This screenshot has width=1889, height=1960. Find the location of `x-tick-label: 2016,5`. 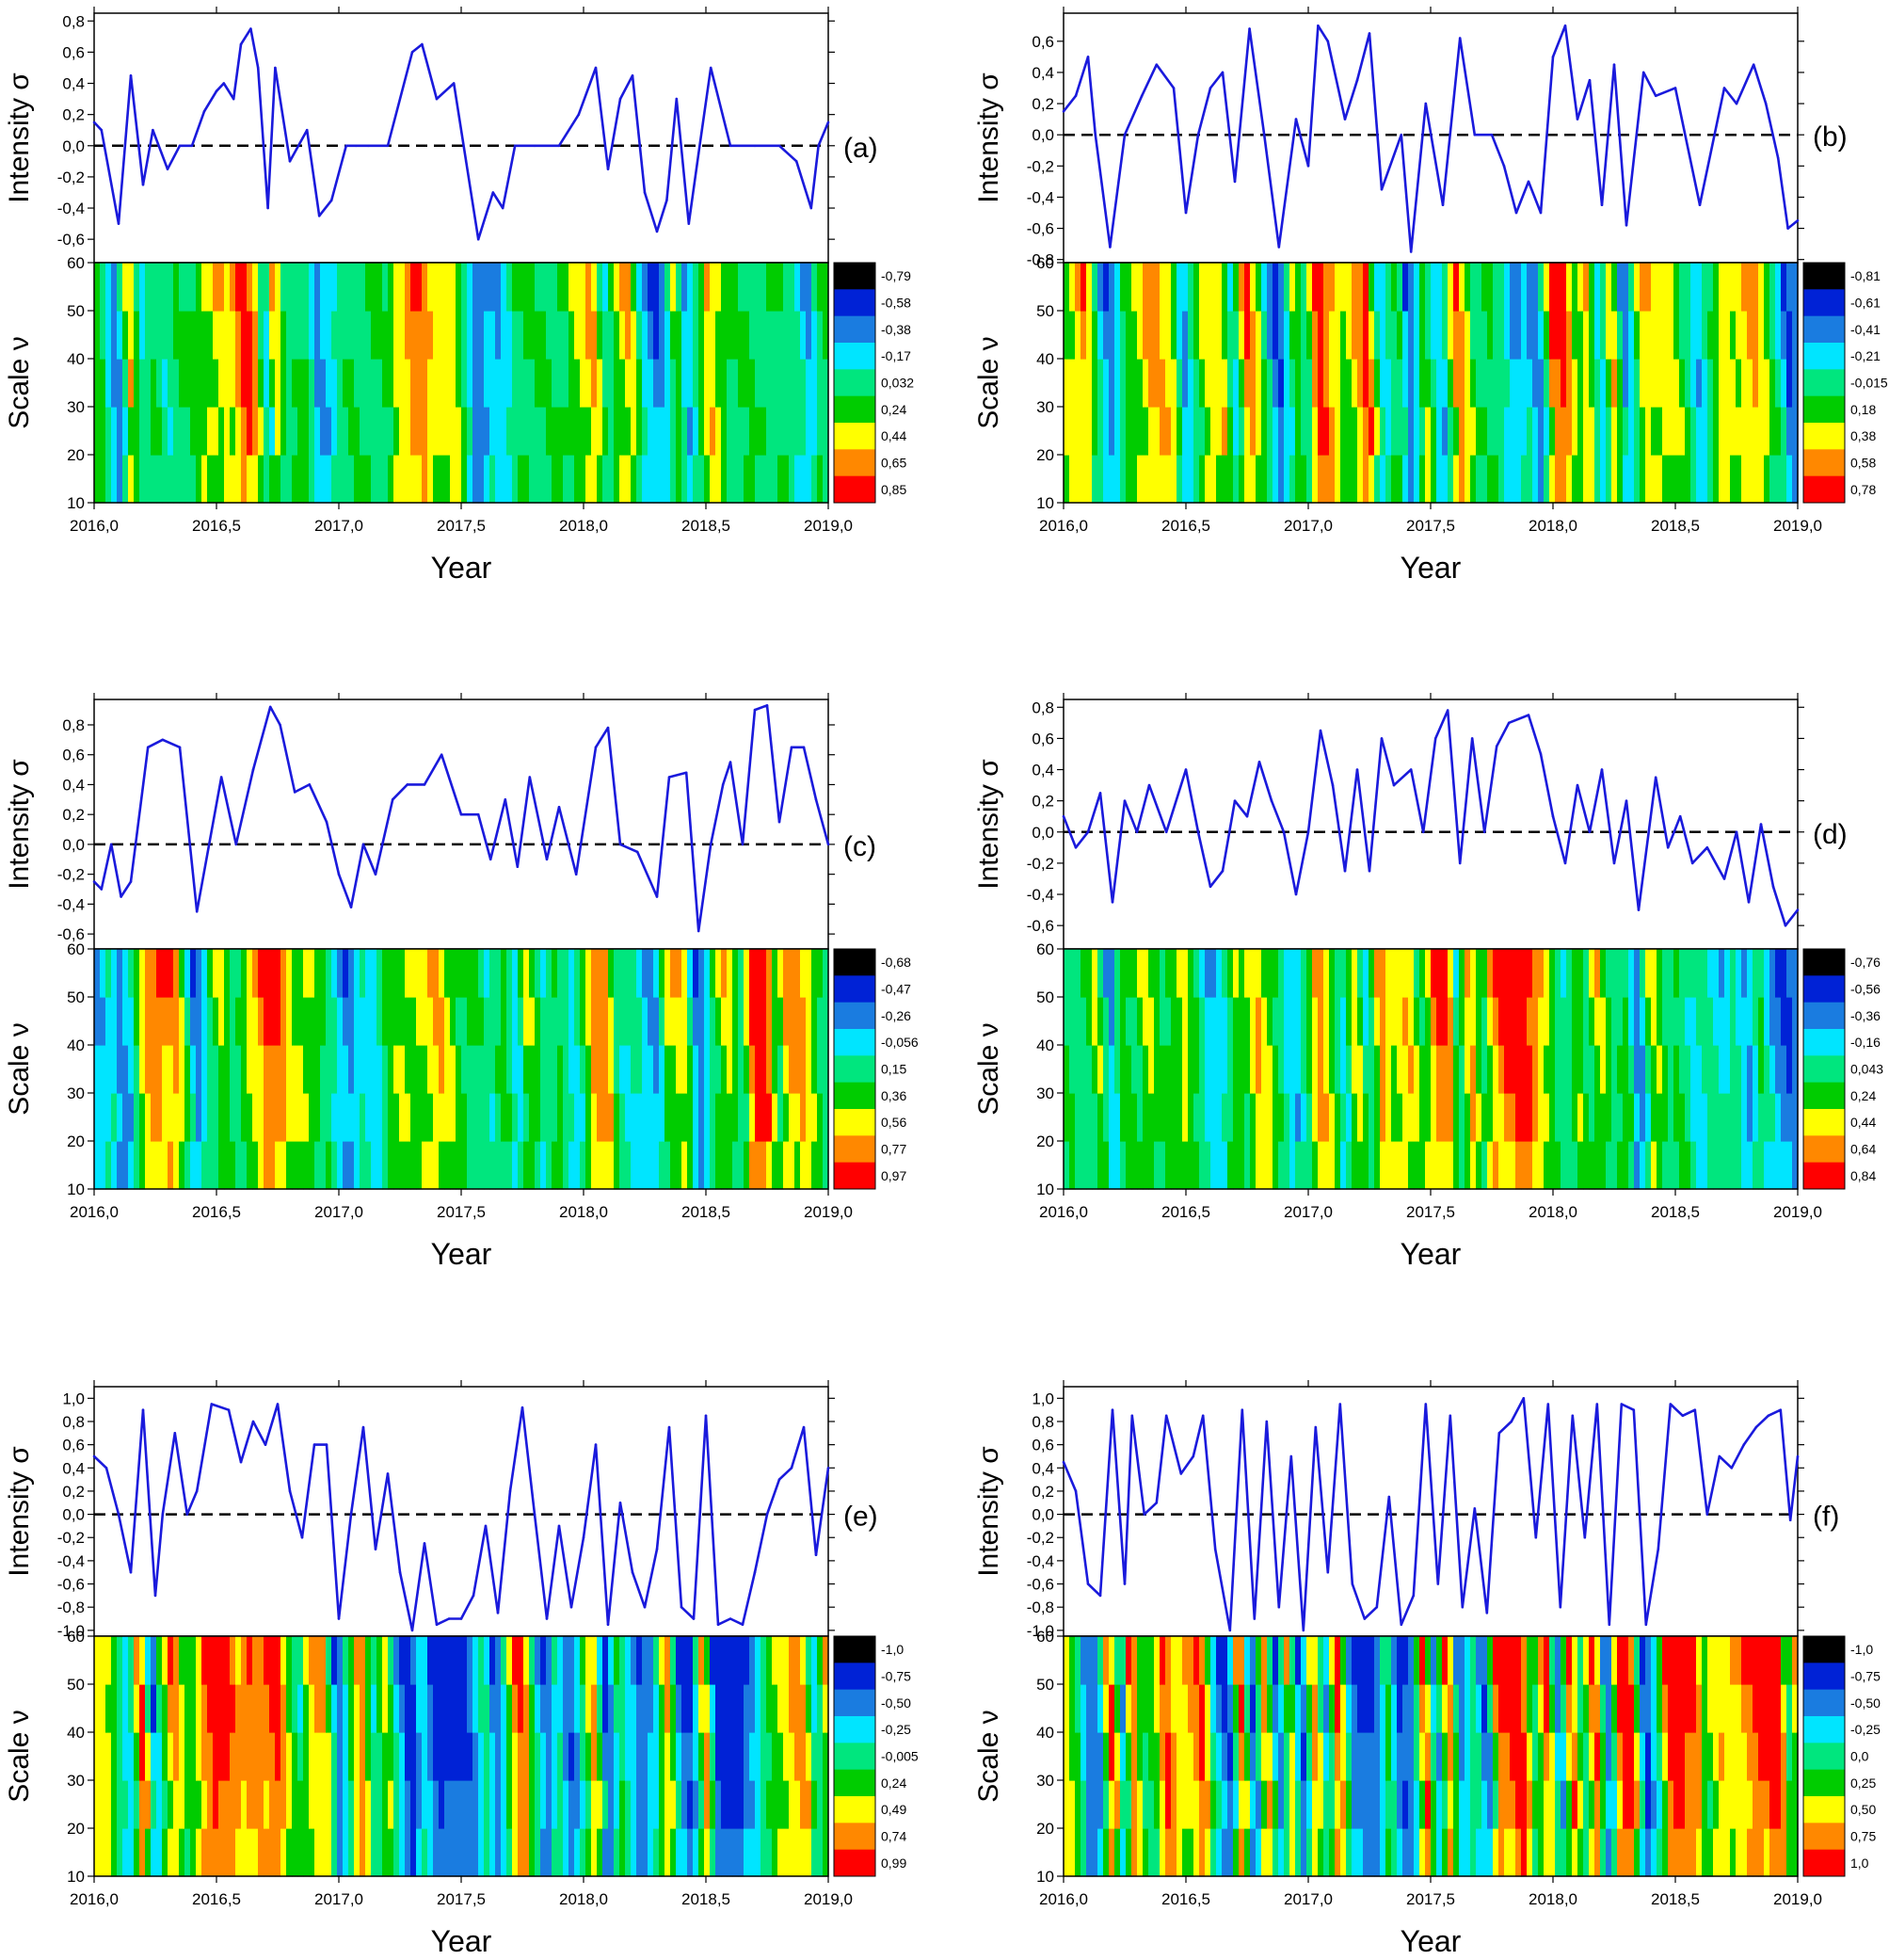

x-tick-label: 2016,5 is located at coordinates (216, 1899).